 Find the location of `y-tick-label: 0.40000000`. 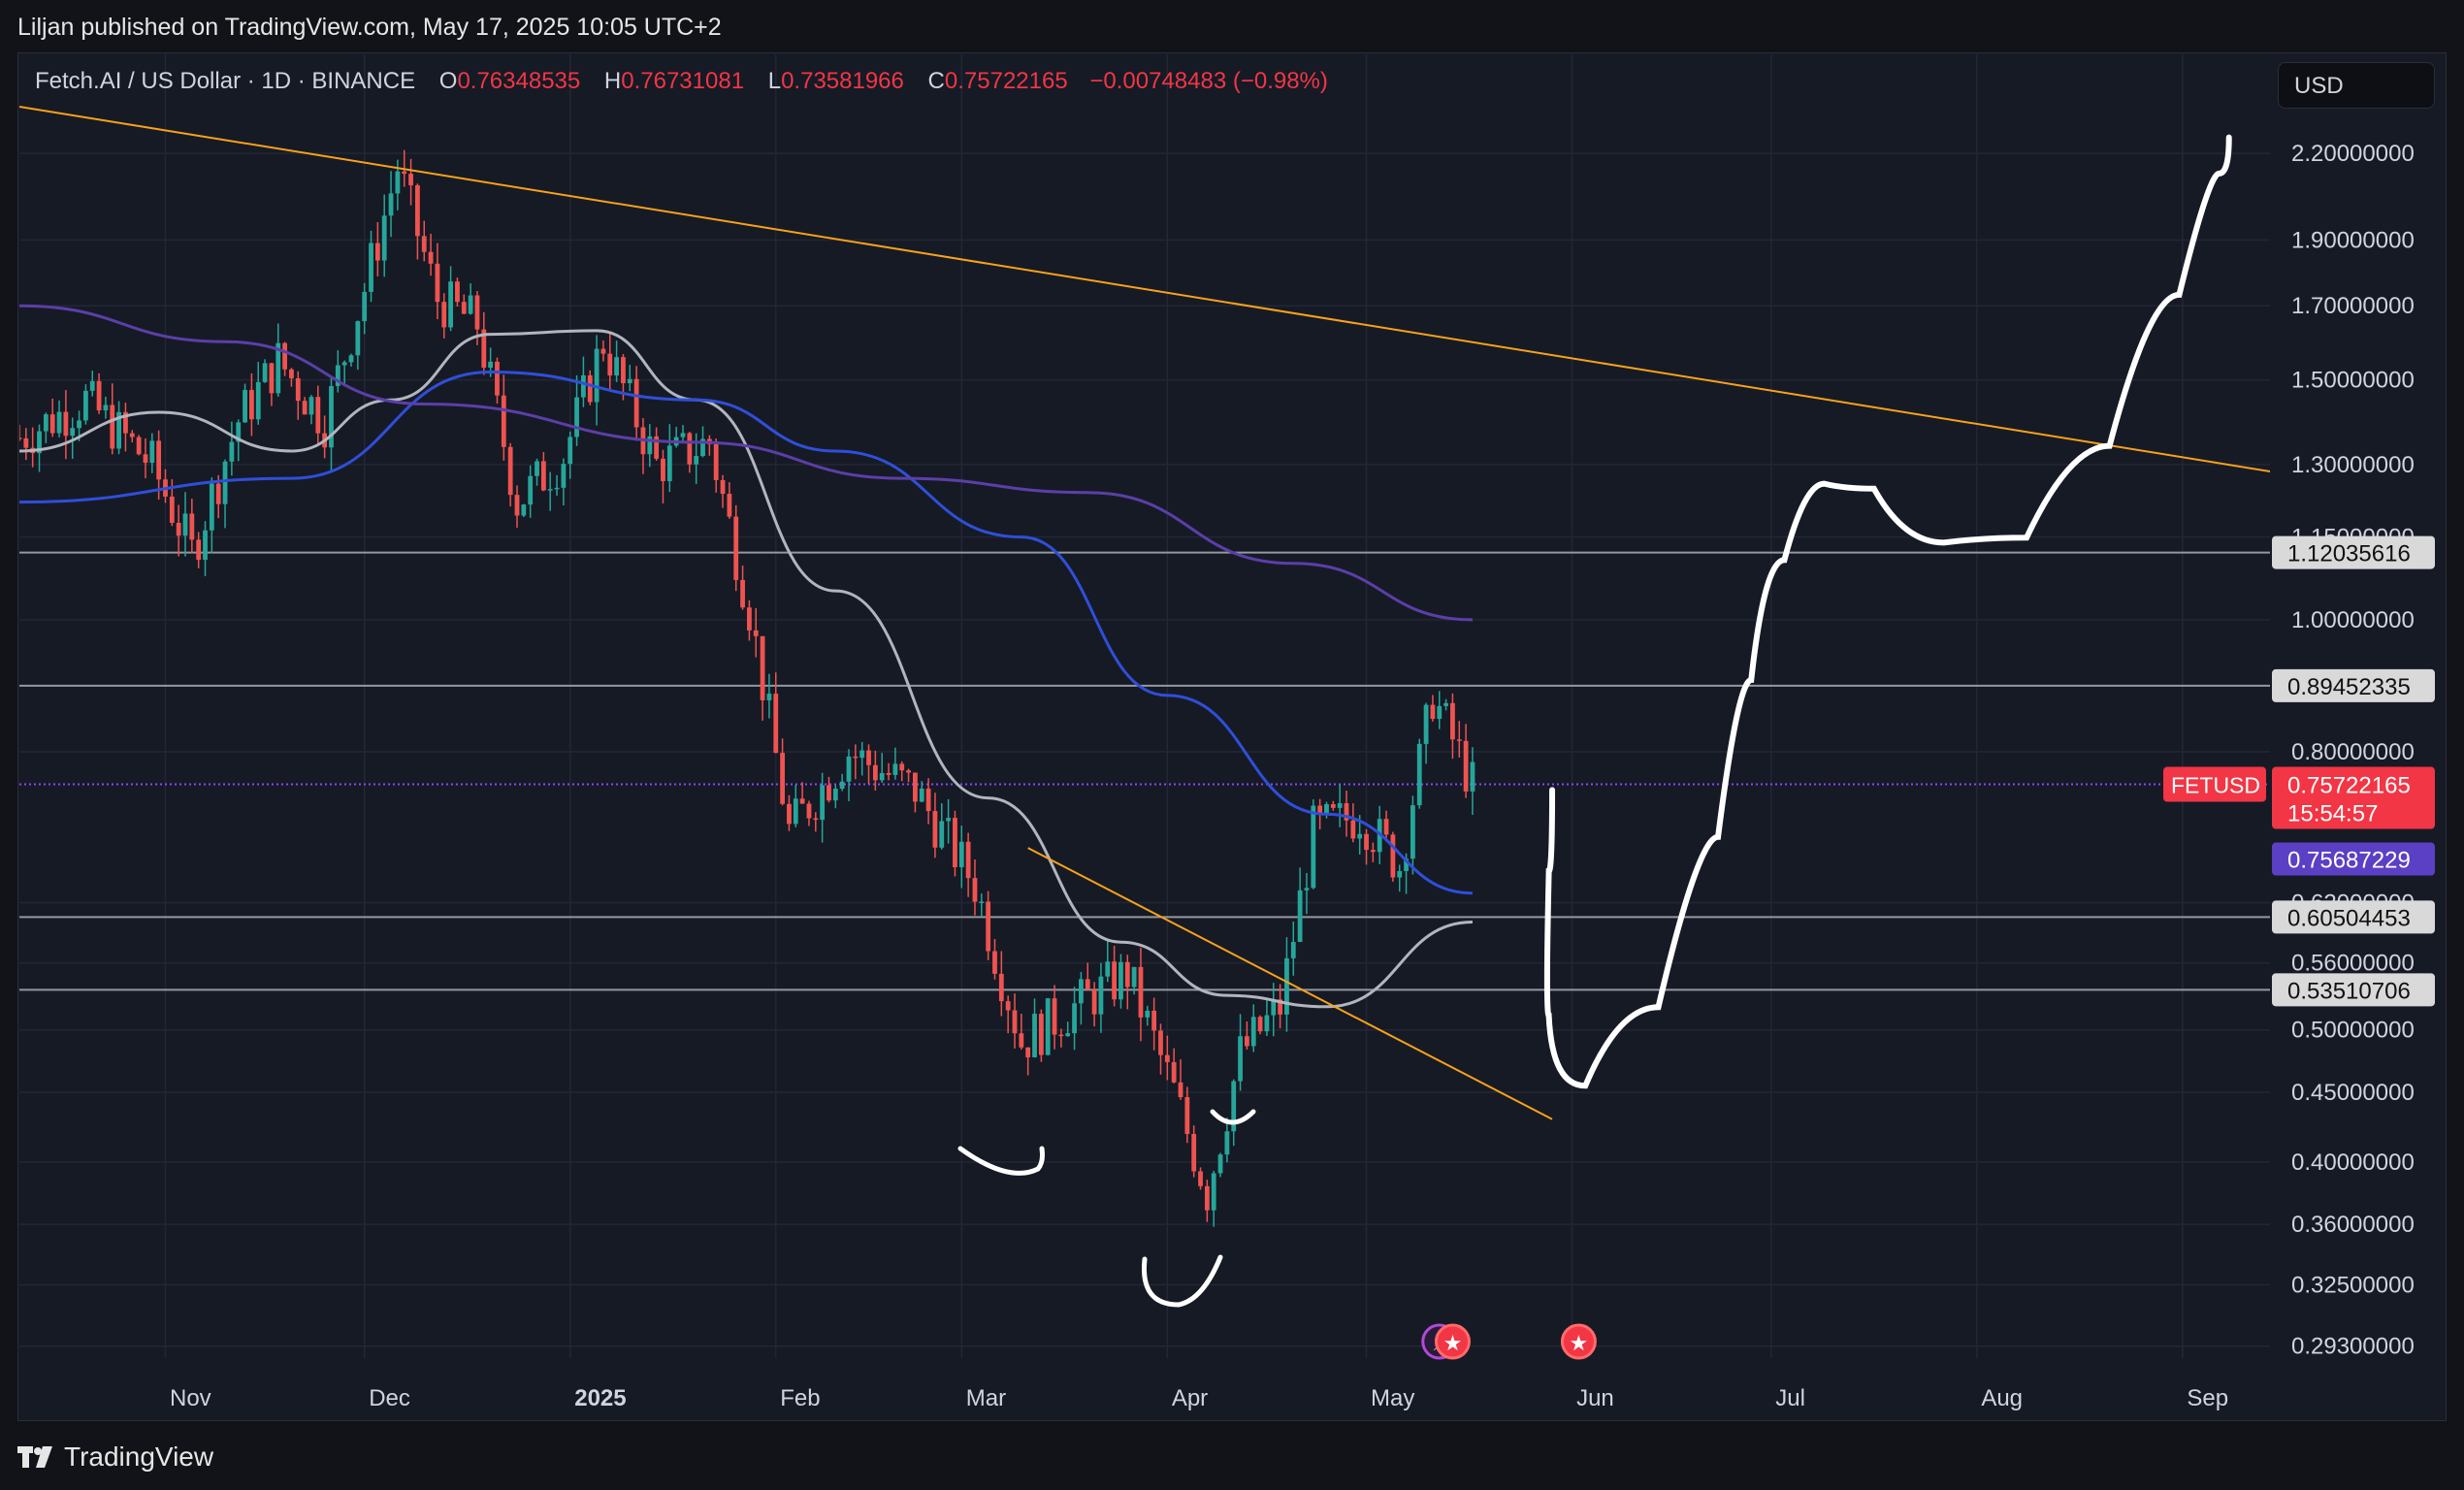

y-tick-label: 0.40000000 is located at coordinates (2353, 1163).